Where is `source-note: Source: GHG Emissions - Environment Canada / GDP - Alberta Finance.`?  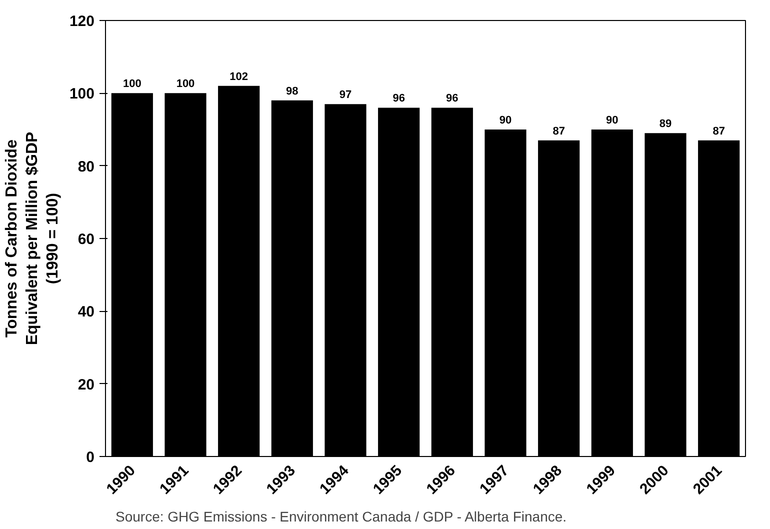
source-note: Source: GHG Emissions - Environment Canada / GDP - Alberta Finance. is located at coordinates (341, 516).